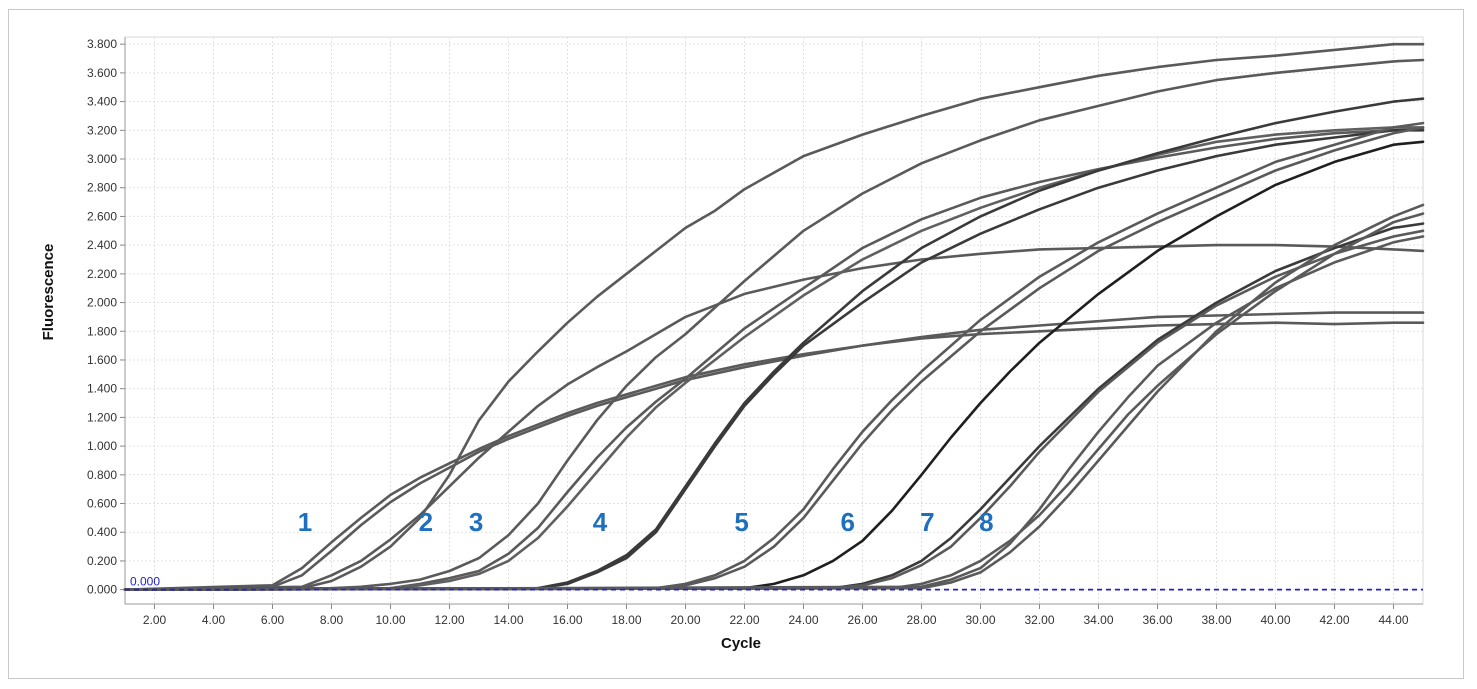  Describe the element at coordinates (102, 44) in the screenshot. I see `y-tick-label: 3.800` at that location.